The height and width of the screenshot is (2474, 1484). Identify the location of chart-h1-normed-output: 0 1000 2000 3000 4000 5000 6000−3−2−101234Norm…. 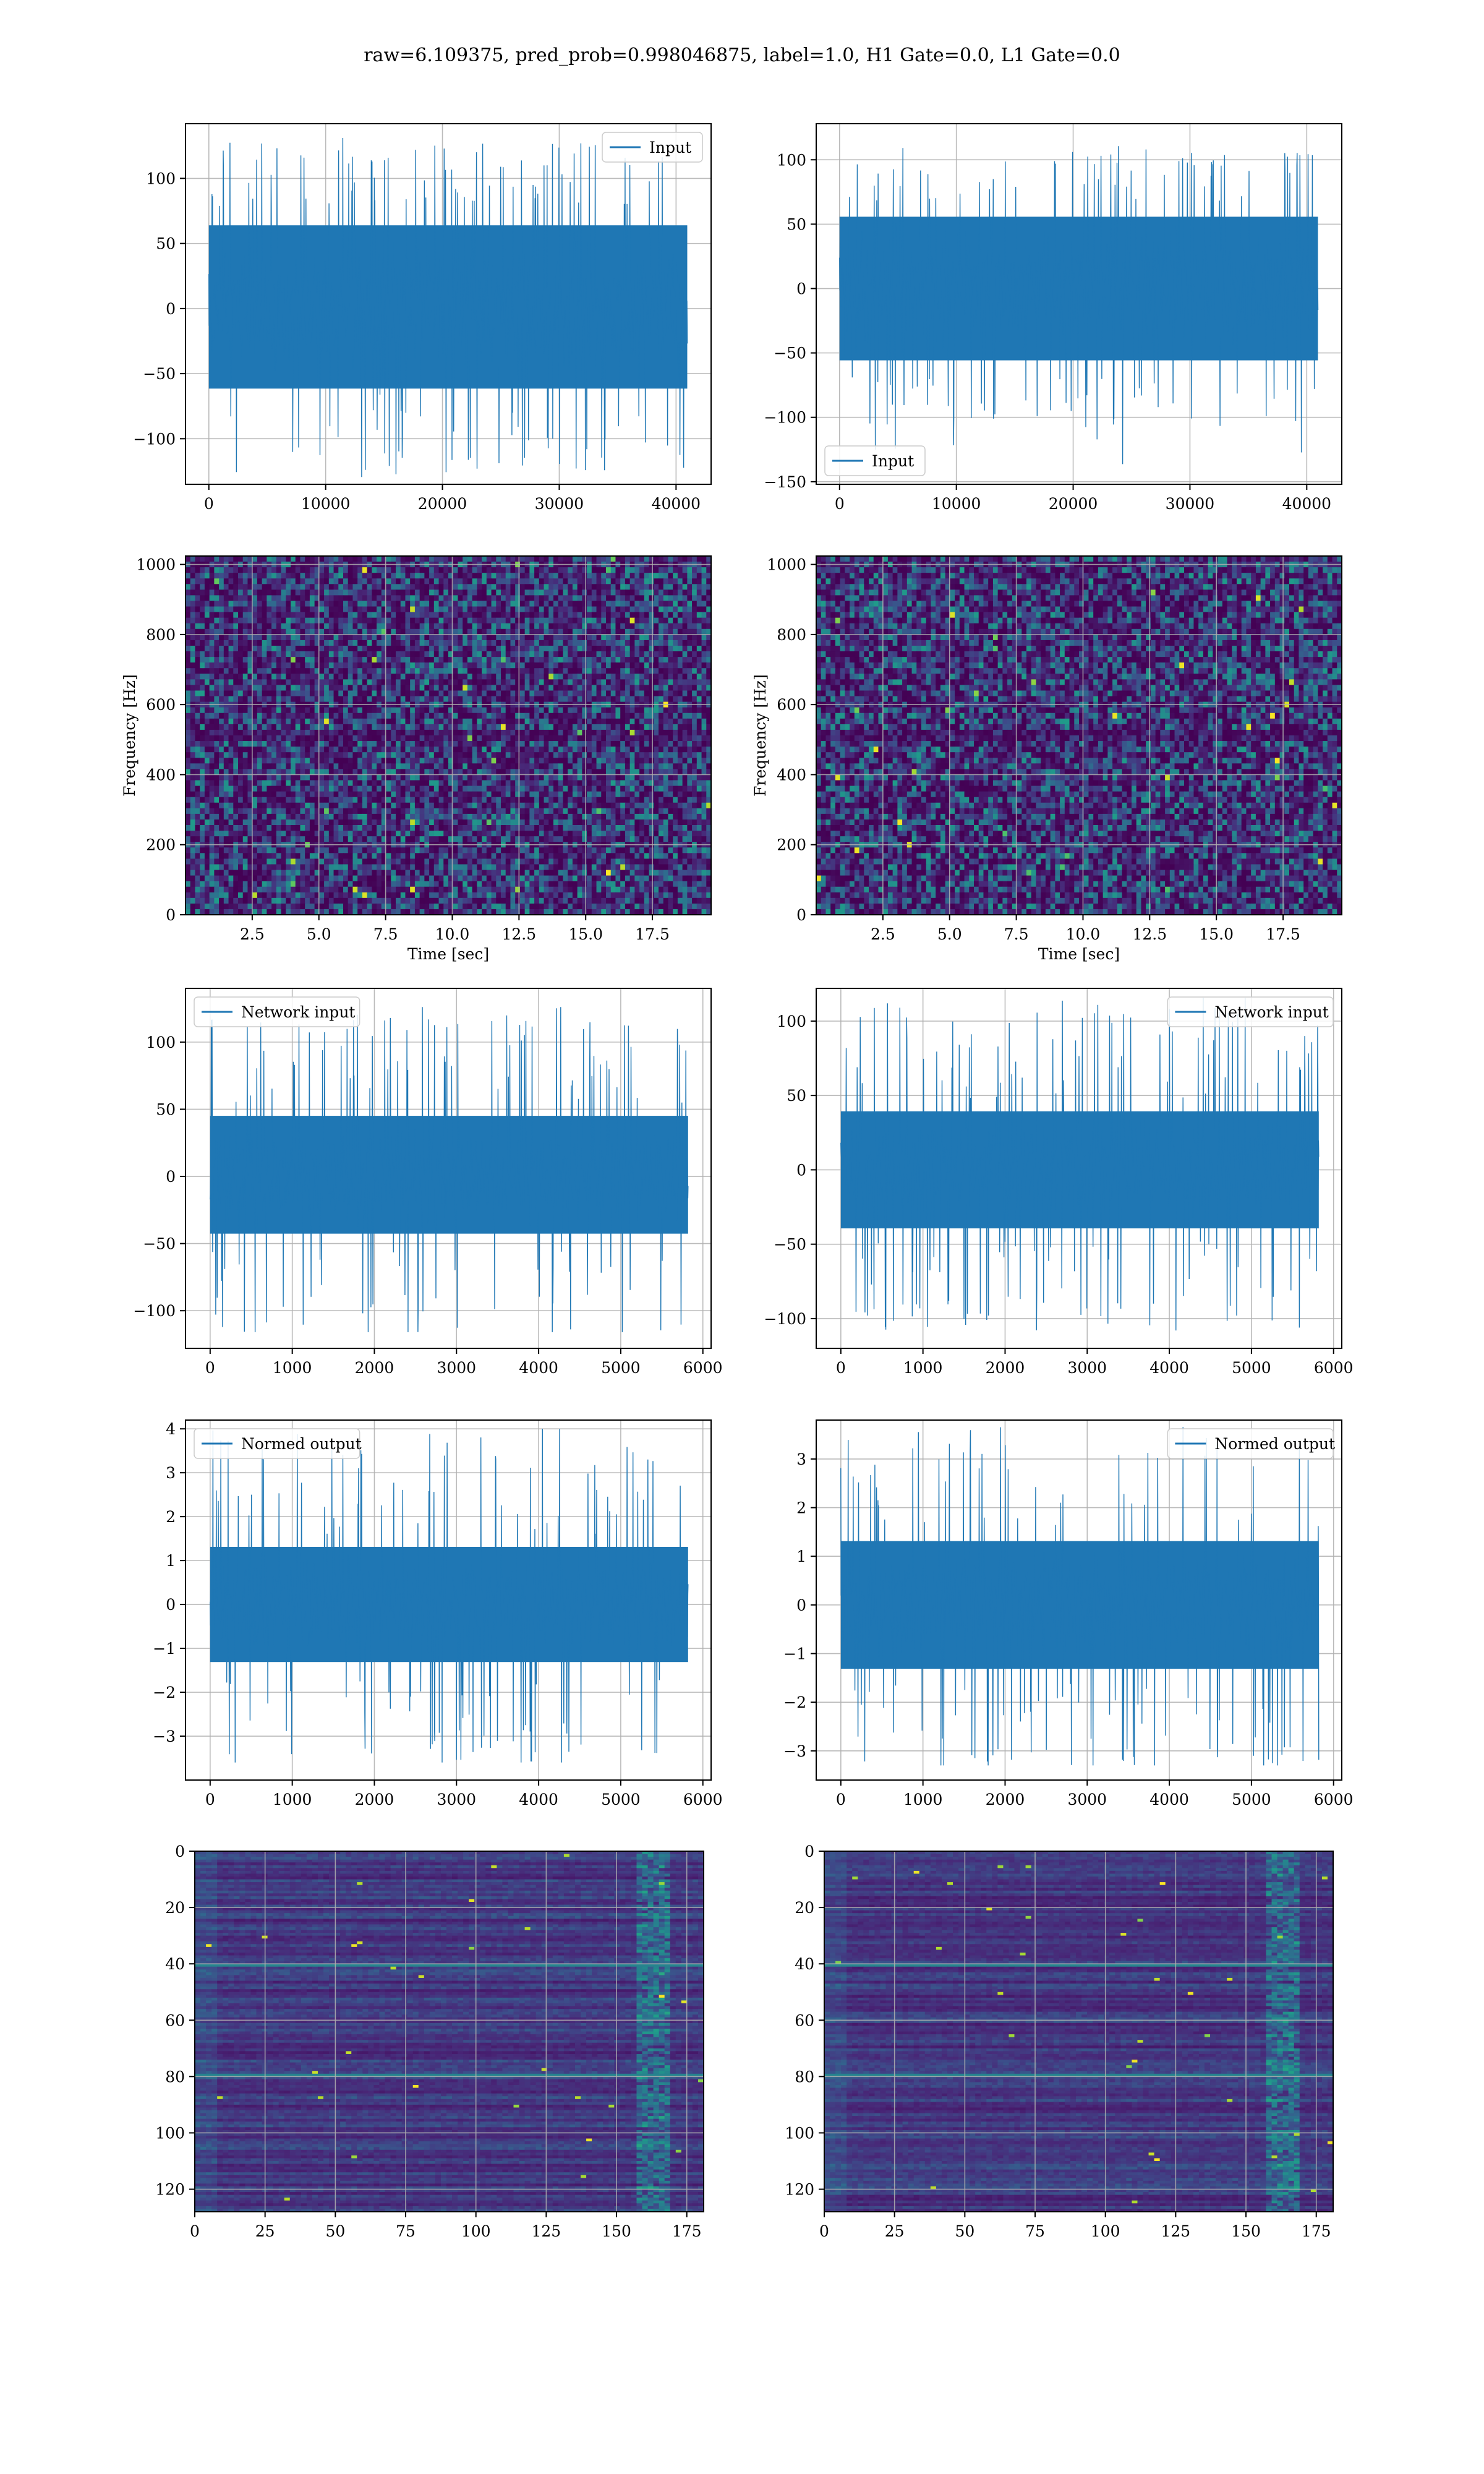
(437, 1614).